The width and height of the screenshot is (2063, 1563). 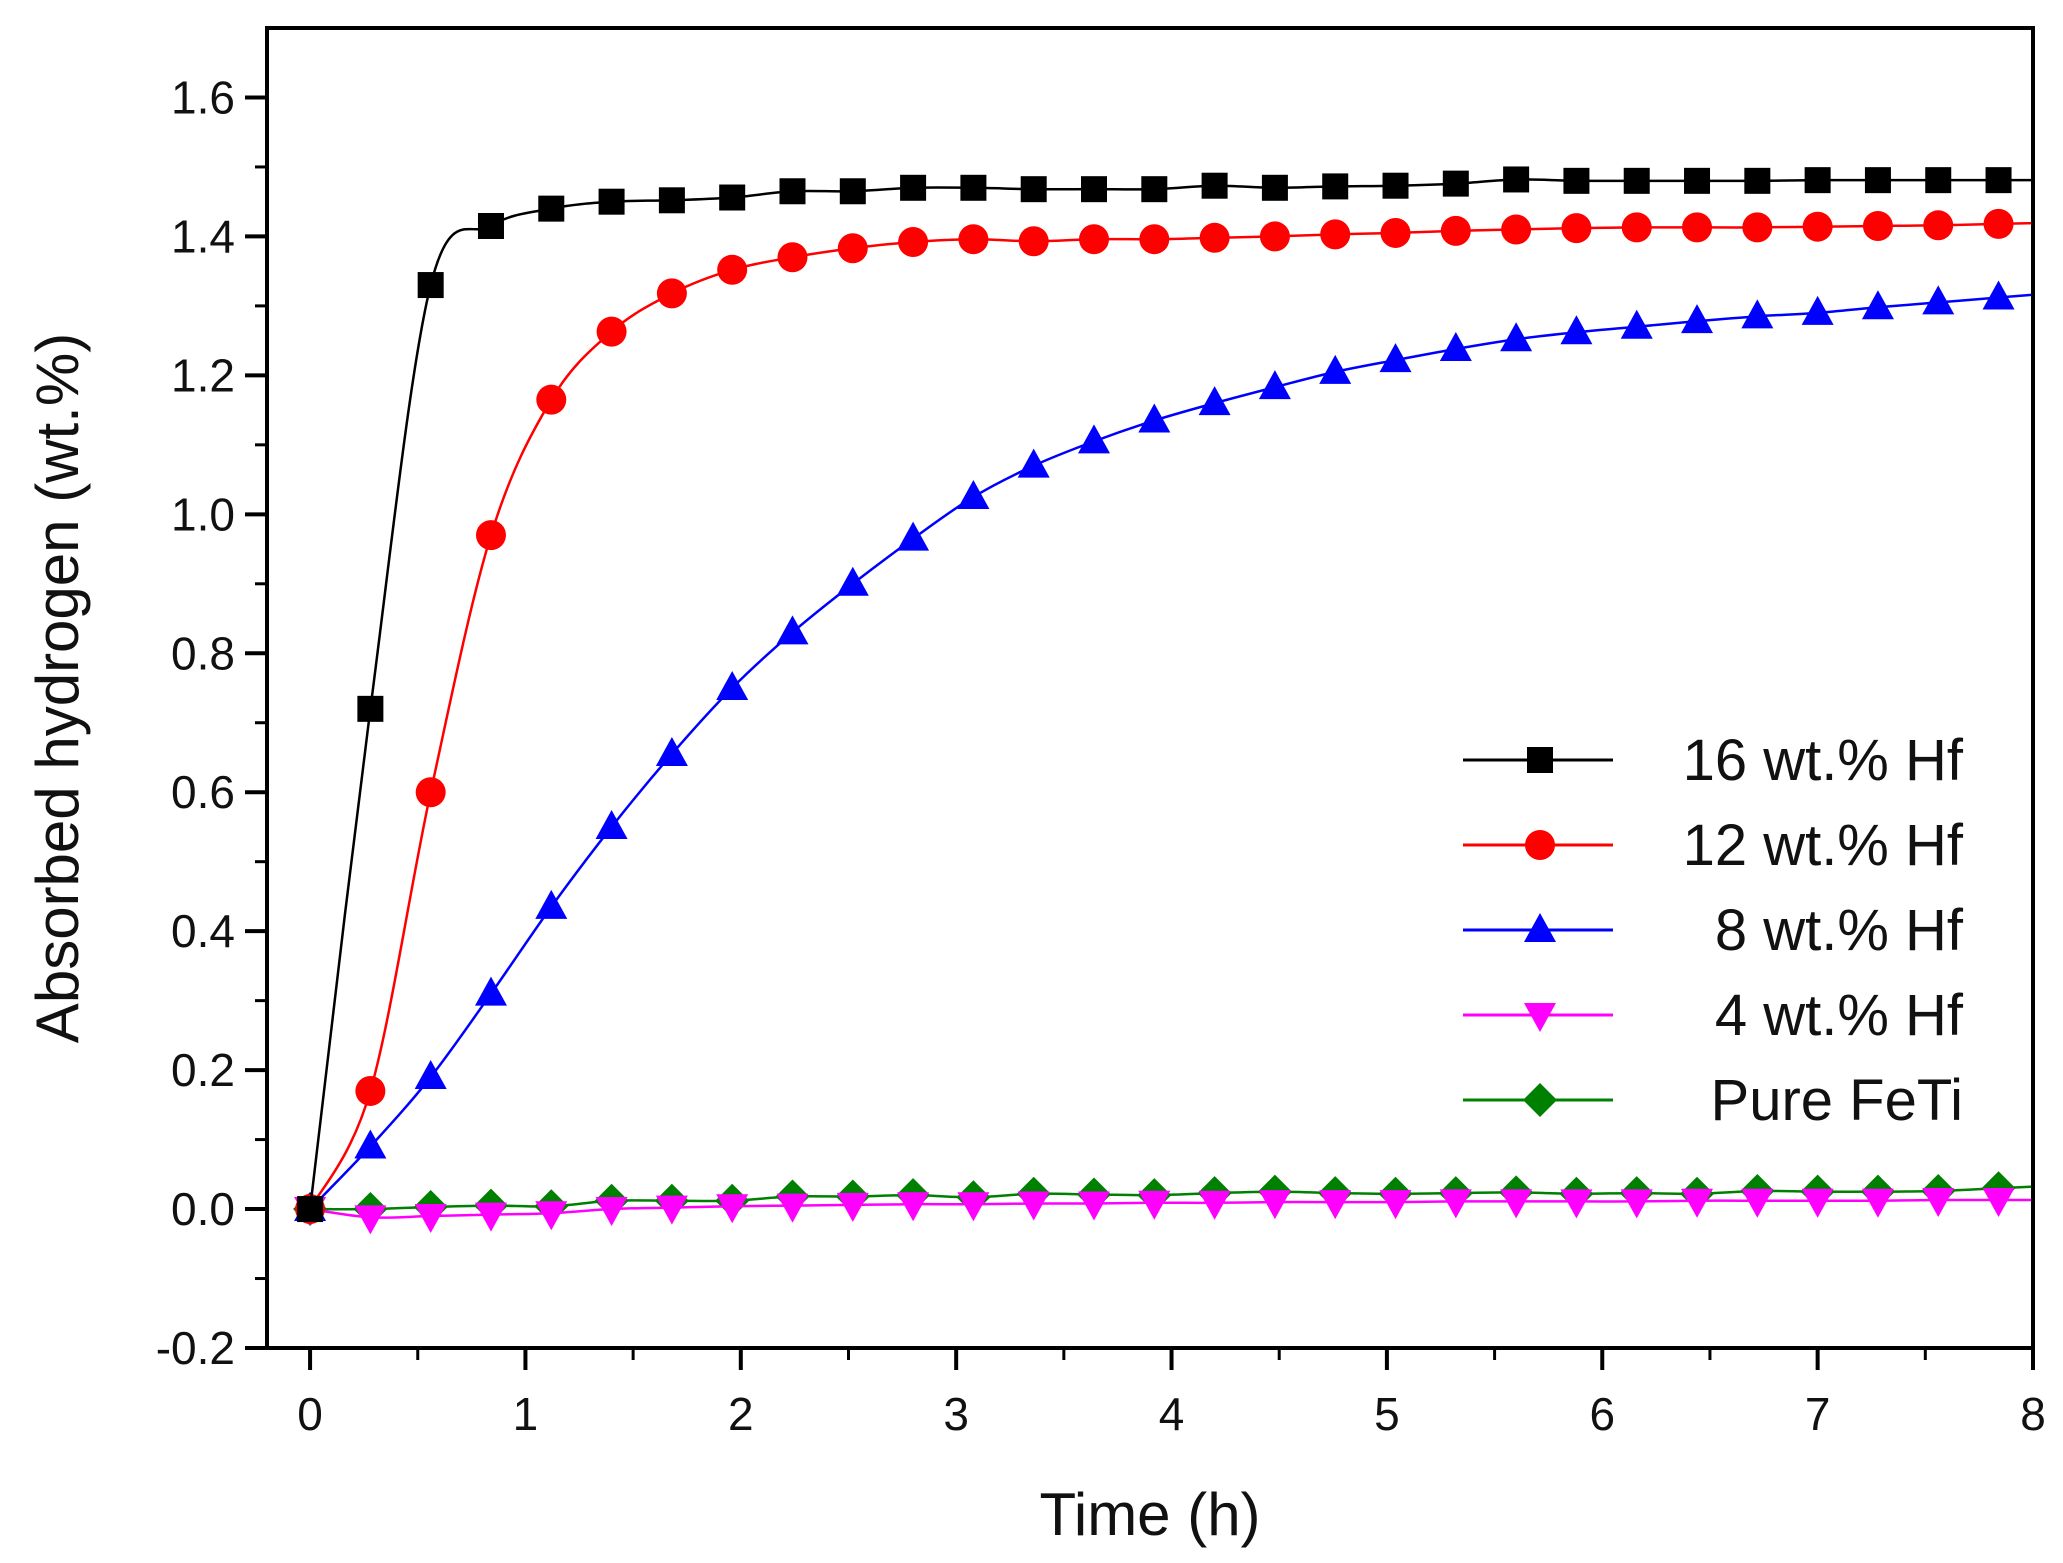 I want to click on x-tick-label: 5, so click(x=1387, y=1414).